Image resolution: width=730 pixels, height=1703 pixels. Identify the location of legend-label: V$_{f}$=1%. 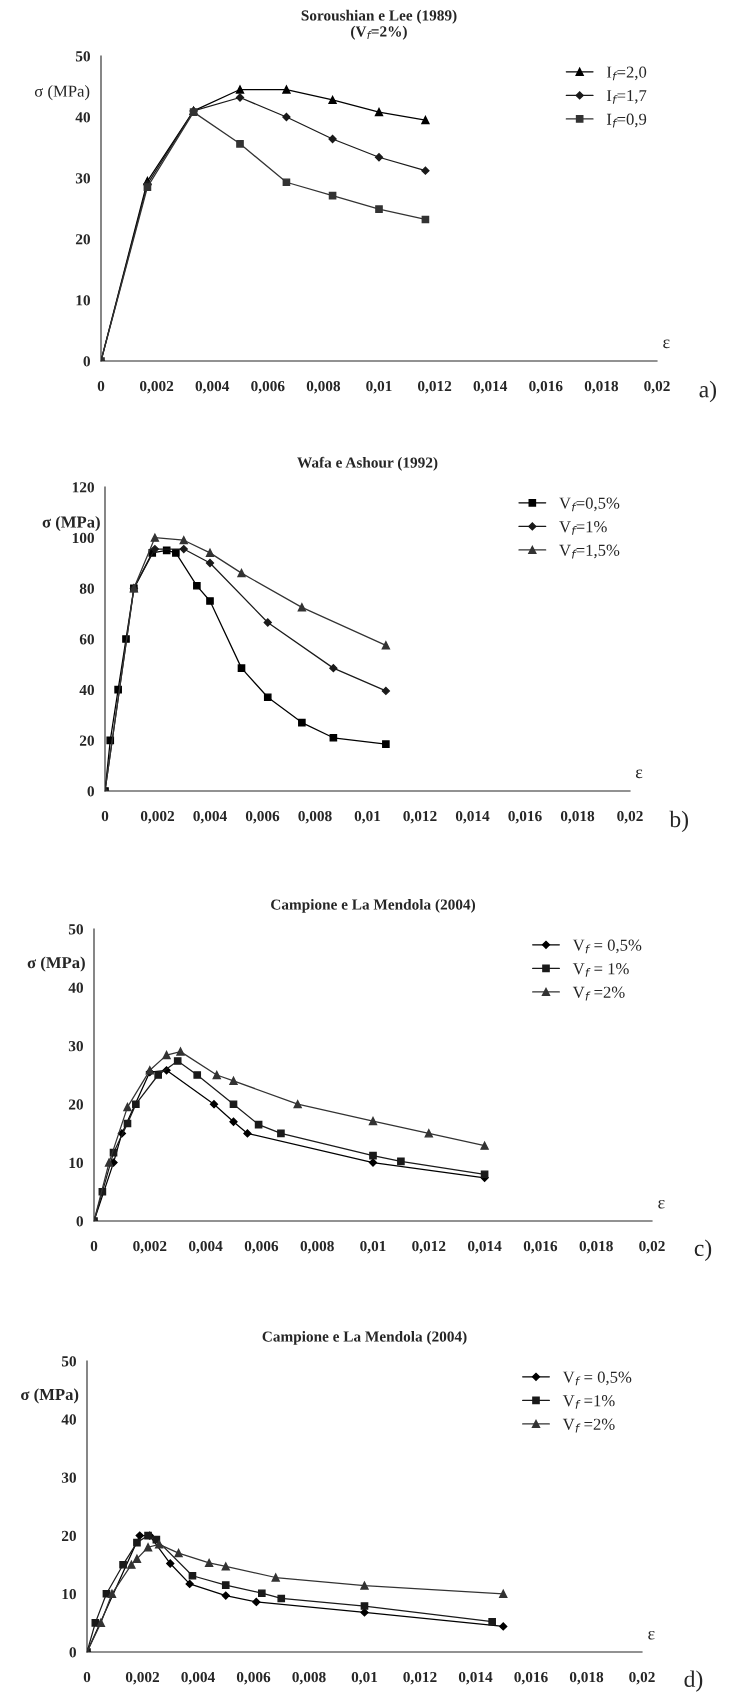
(583, 528).